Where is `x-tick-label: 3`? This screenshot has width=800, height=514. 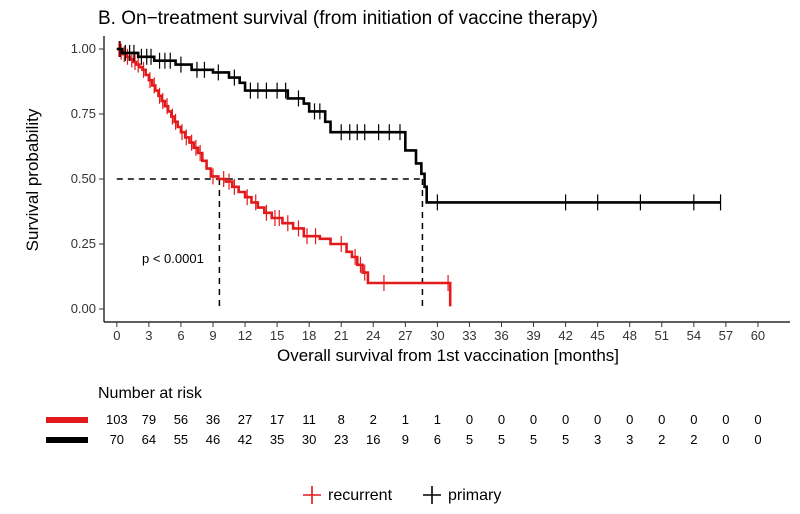
x-tick-label: 3 is located at coordinates (148, 335).